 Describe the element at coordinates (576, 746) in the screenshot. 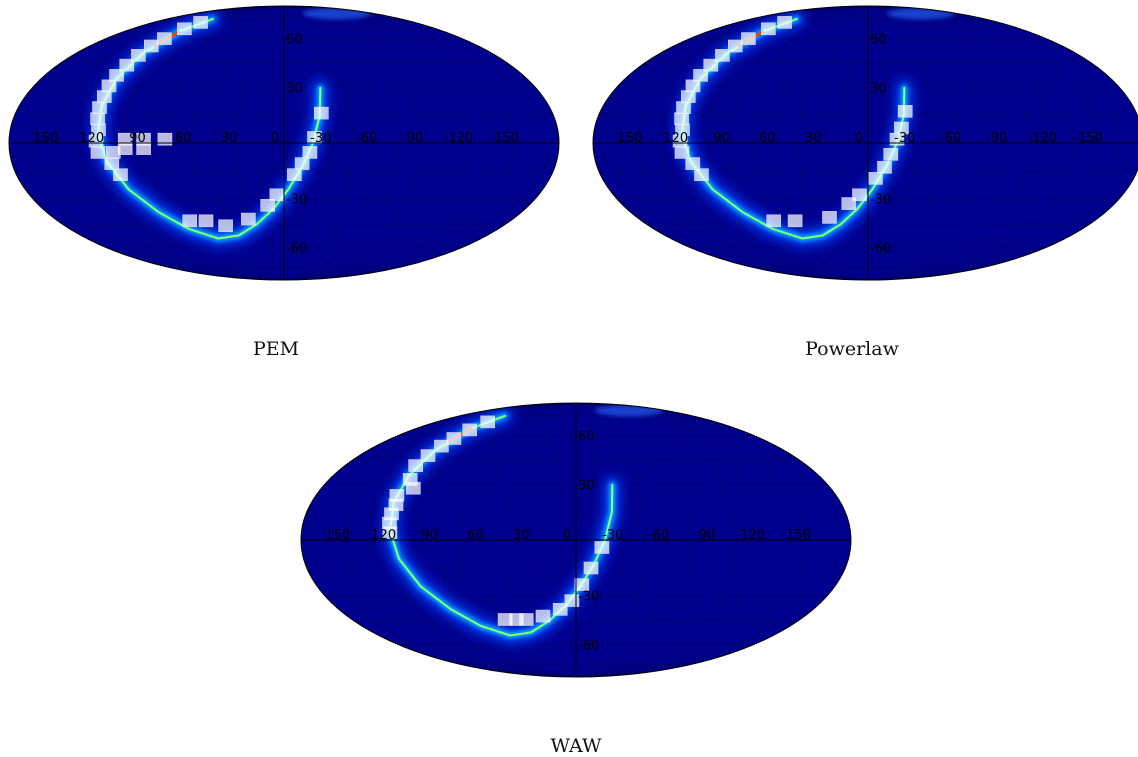

I see `caption-waw: WAW` at that location.